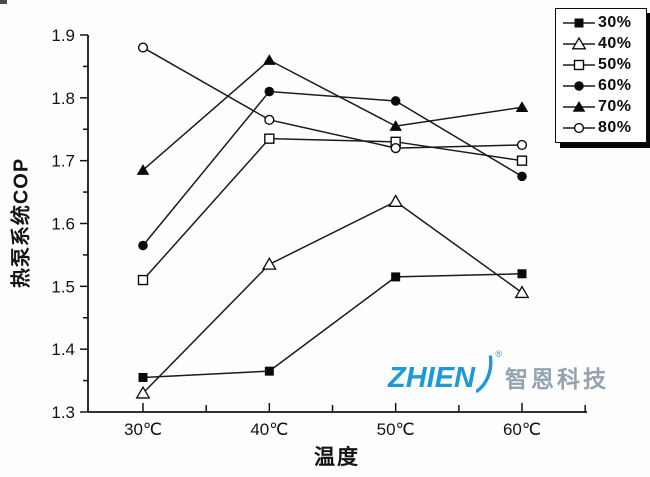 The height and width of the screenshot is (477, 650). I want to click on legend-item-40%: 40%, so click(604, 44).